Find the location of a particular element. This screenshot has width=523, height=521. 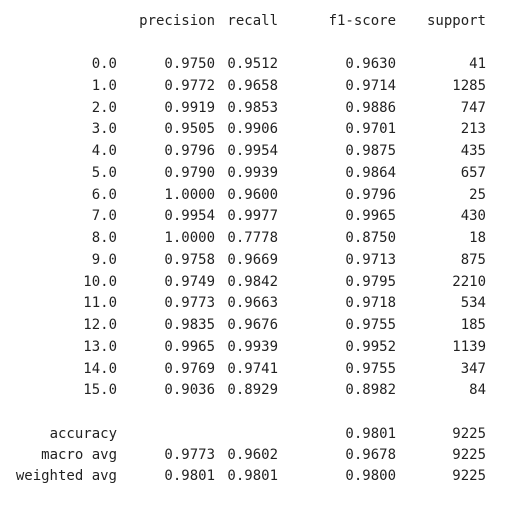

cell-value: 0.9669 is located at coordinates (252, 259).